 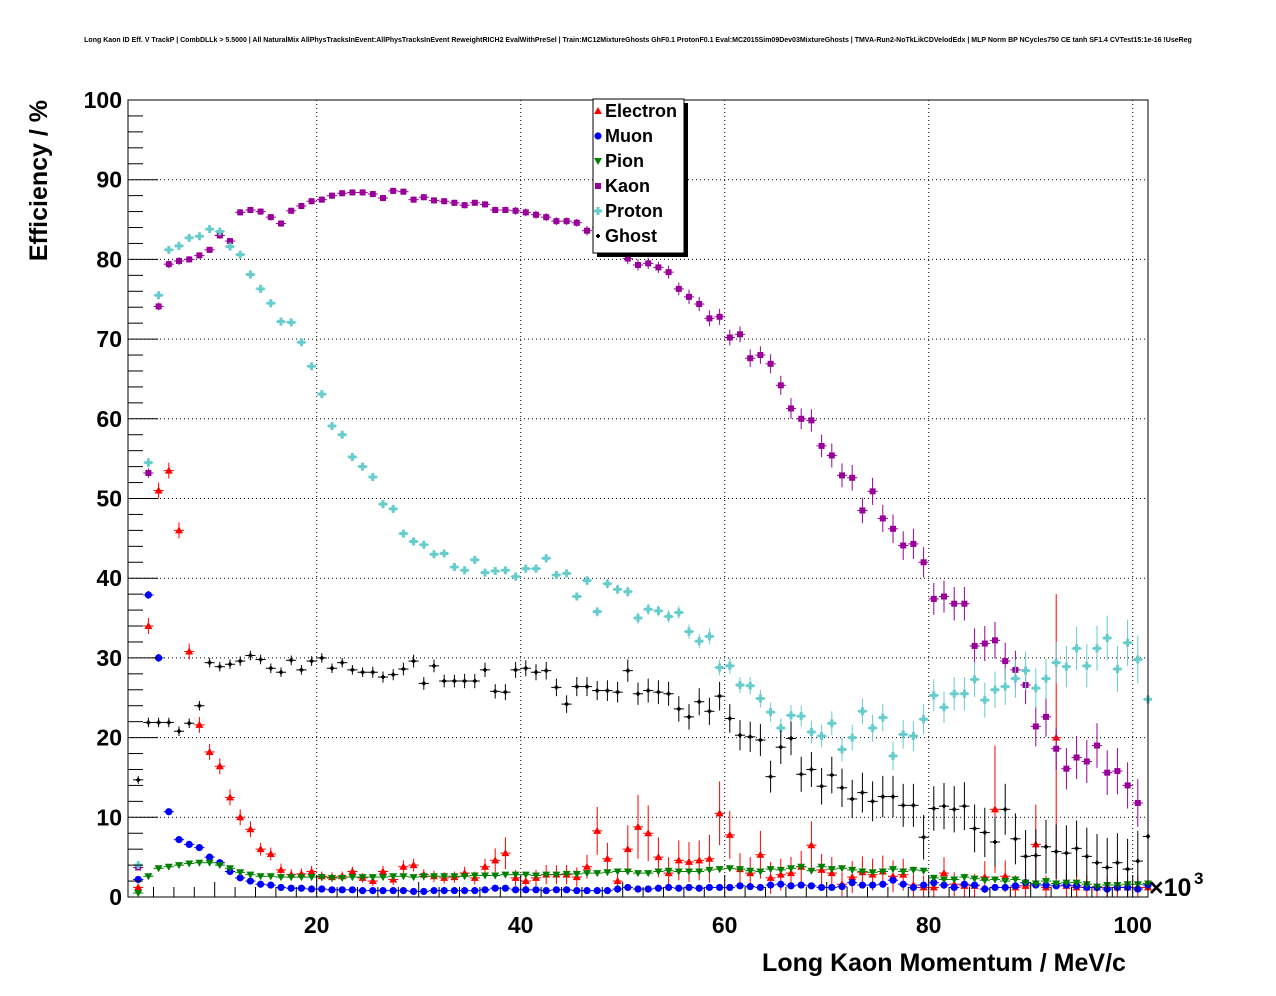 I want to click on y-axis-title: Efficiency / %, so click(x=39, y=180).